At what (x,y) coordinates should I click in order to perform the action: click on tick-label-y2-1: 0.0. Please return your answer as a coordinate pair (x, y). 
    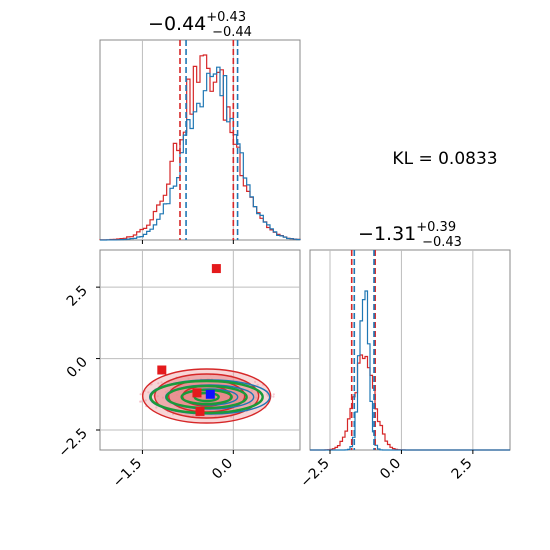
    Looking at the image, I should click on (77, 367).